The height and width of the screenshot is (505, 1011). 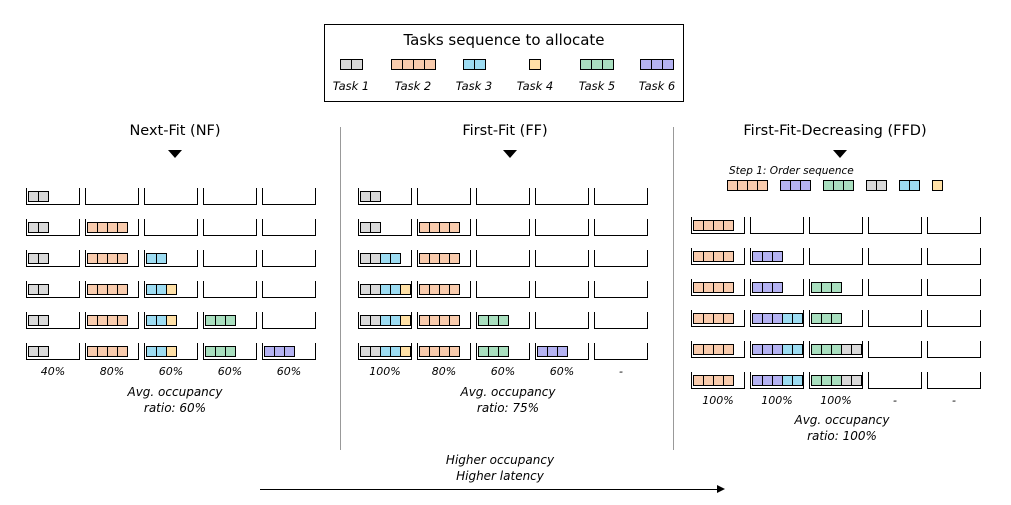 What do you see at coordinates (413, 78) in the screenshot?
I see `legend-task-2: Task 2` at bounding box center [413, 78].